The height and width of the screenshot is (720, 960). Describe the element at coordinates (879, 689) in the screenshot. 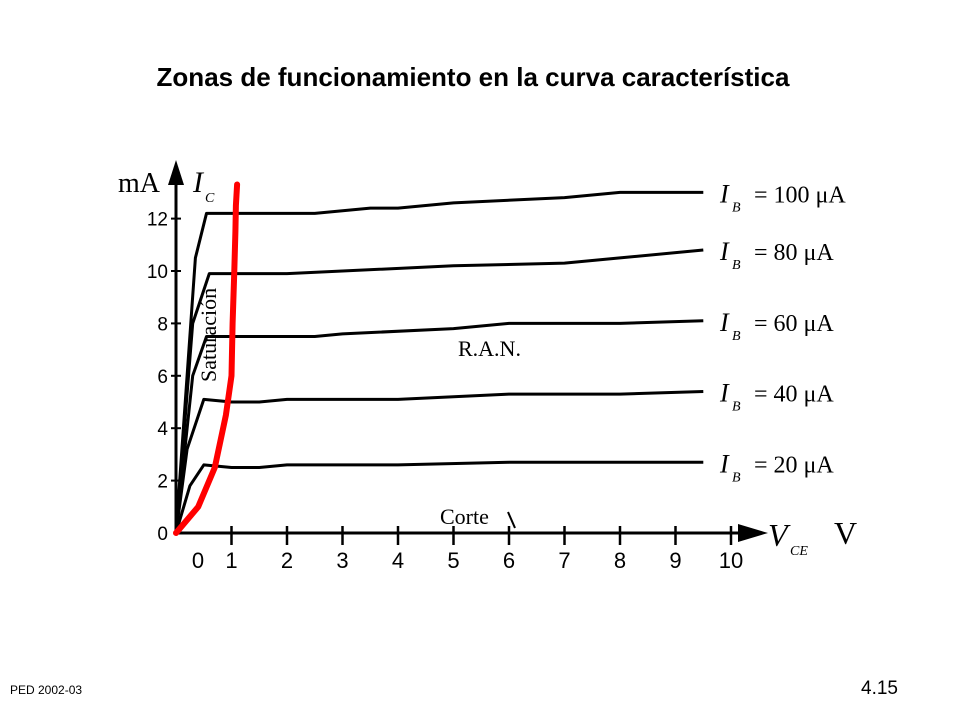

I see `footer-page-number: 4.15` at that location.